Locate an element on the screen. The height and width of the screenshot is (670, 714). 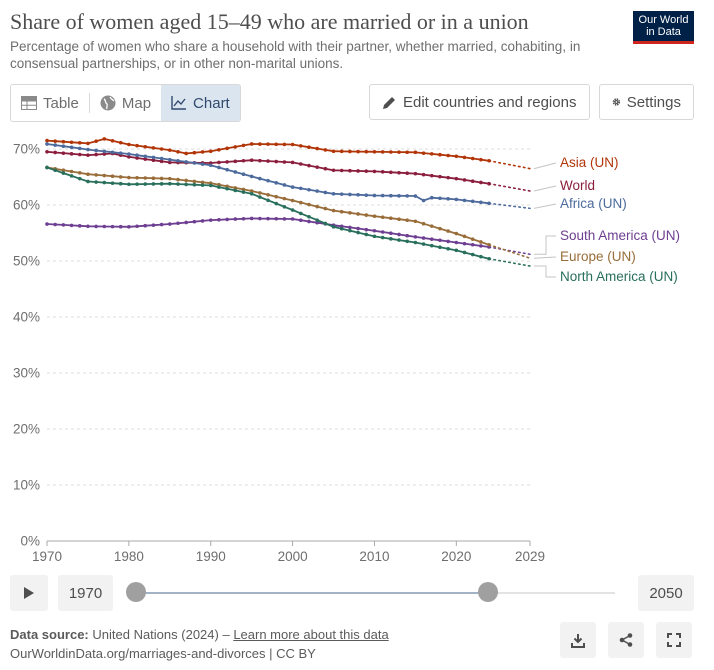
label-connector is located at coordinates (545, 271).